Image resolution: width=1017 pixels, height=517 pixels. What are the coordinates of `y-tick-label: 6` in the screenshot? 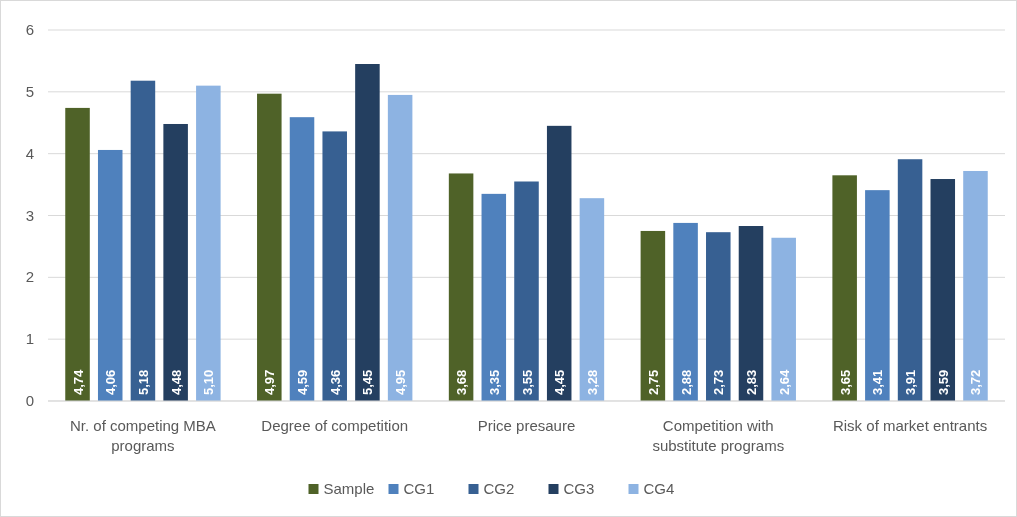 It's located at (29, 29).